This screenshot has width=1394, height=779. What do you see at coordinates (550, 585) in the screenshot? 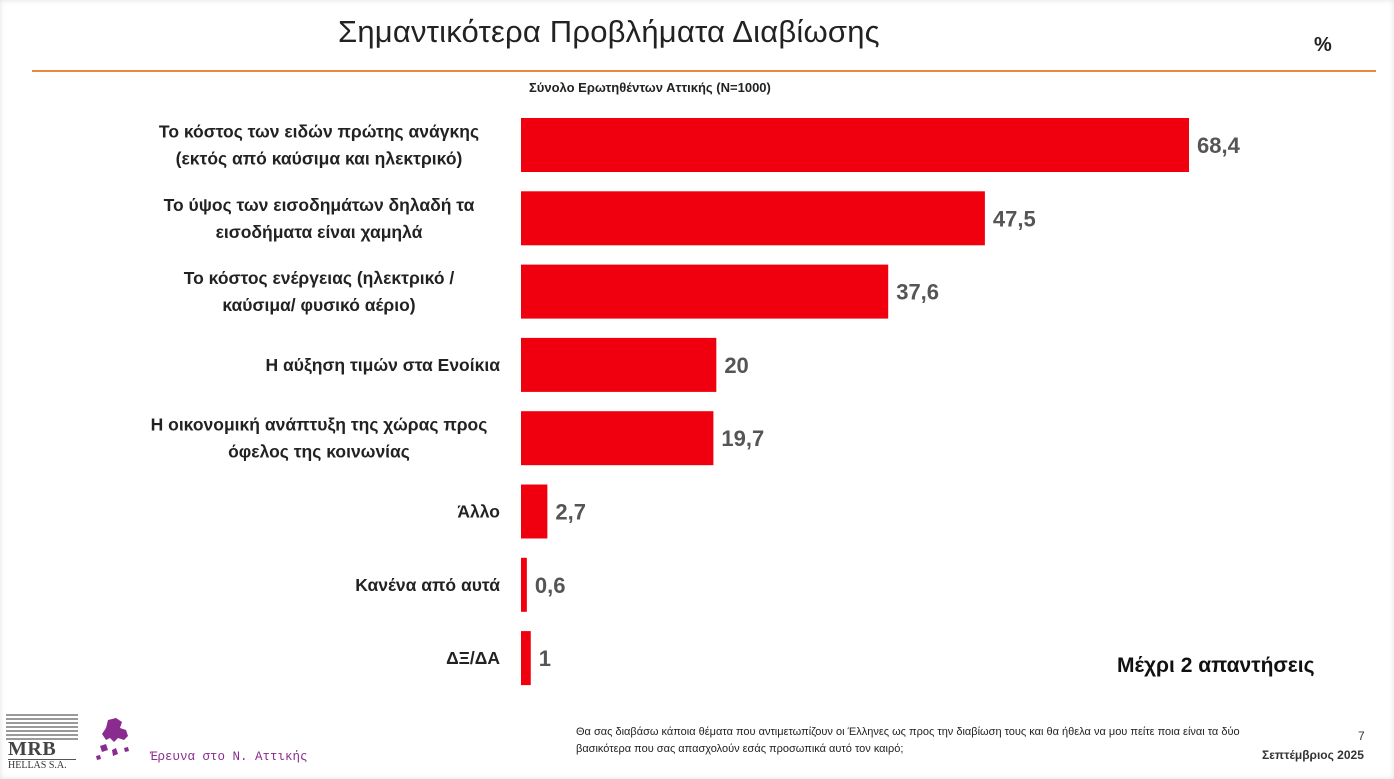
I see `value-label-6: 0,6` at bounding box center [550, 585].